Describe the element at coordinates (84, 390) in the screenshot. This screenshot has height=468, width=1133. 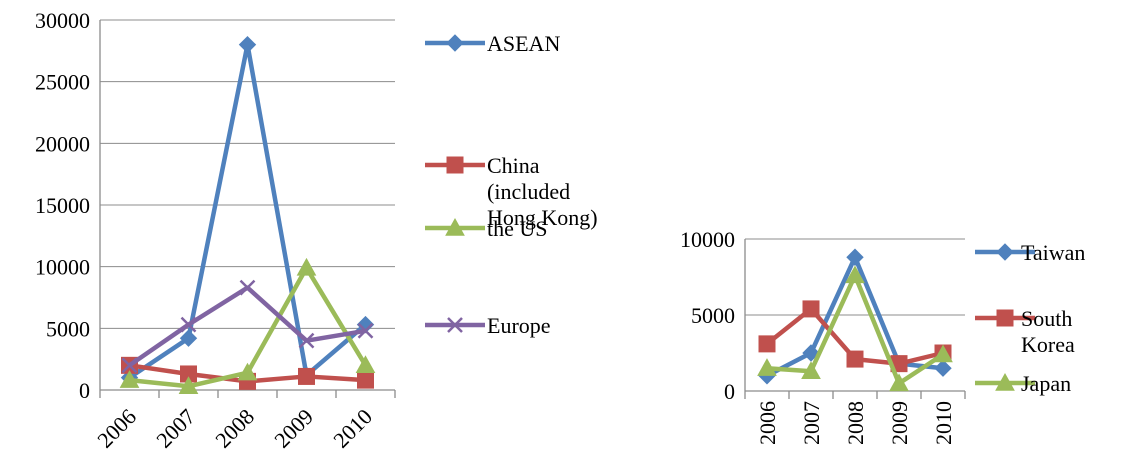
I see `chart1-ytick-label: 0` at that location.